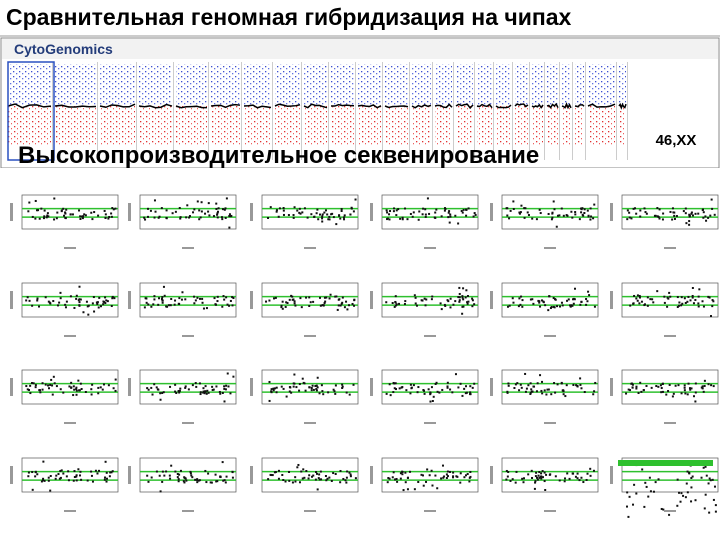  Describe the element at coordinates (670, 212) in the screenshot. I see `plot-frame` at that location.